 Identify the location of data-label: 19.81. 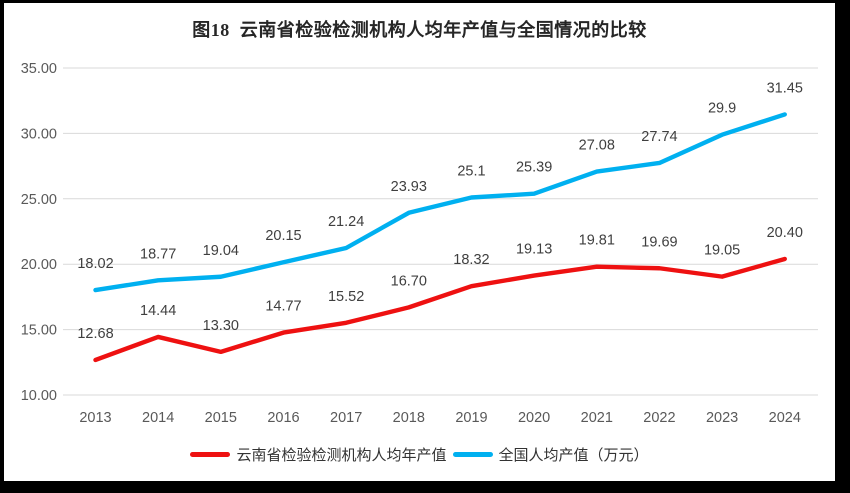
(597, 241).